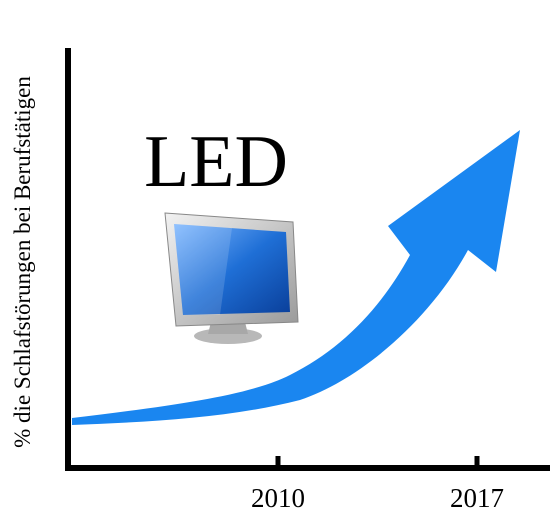 The height and width of the screenshot is (514, 554). Describe the element at coordinates (216, 162) in the screenshot. I see `annotation: LED` at that location.